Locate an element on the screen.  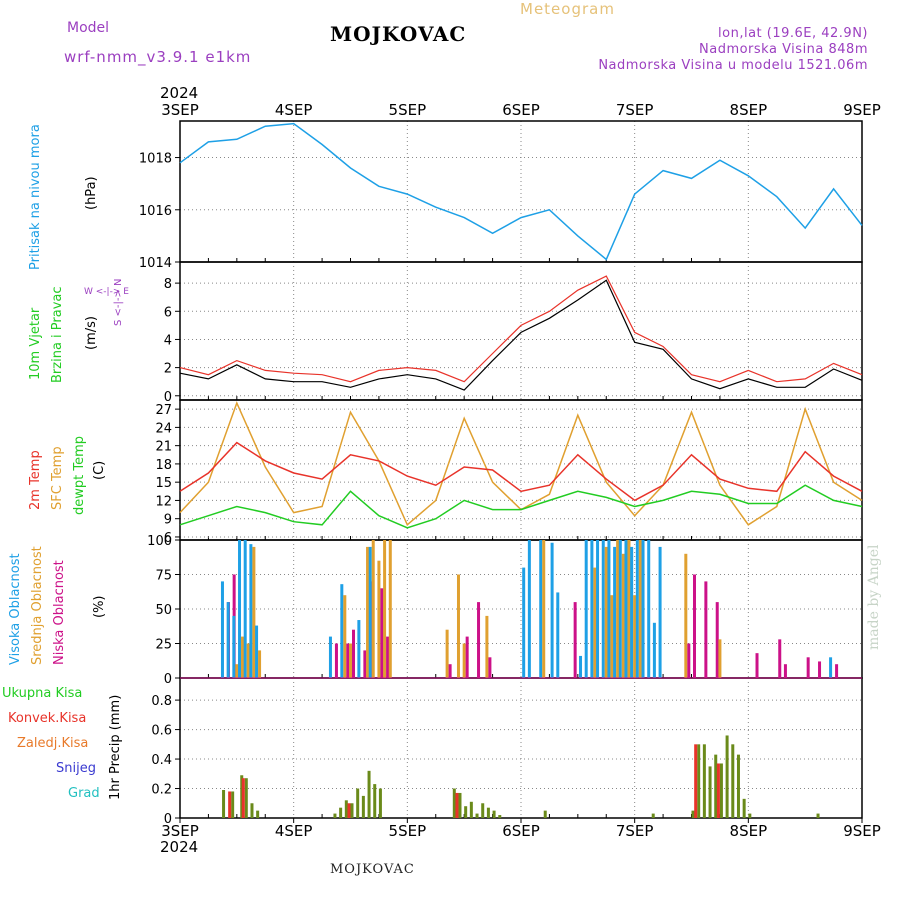
station-footer: MOJKOVAC is located at coordinates (372, 869).